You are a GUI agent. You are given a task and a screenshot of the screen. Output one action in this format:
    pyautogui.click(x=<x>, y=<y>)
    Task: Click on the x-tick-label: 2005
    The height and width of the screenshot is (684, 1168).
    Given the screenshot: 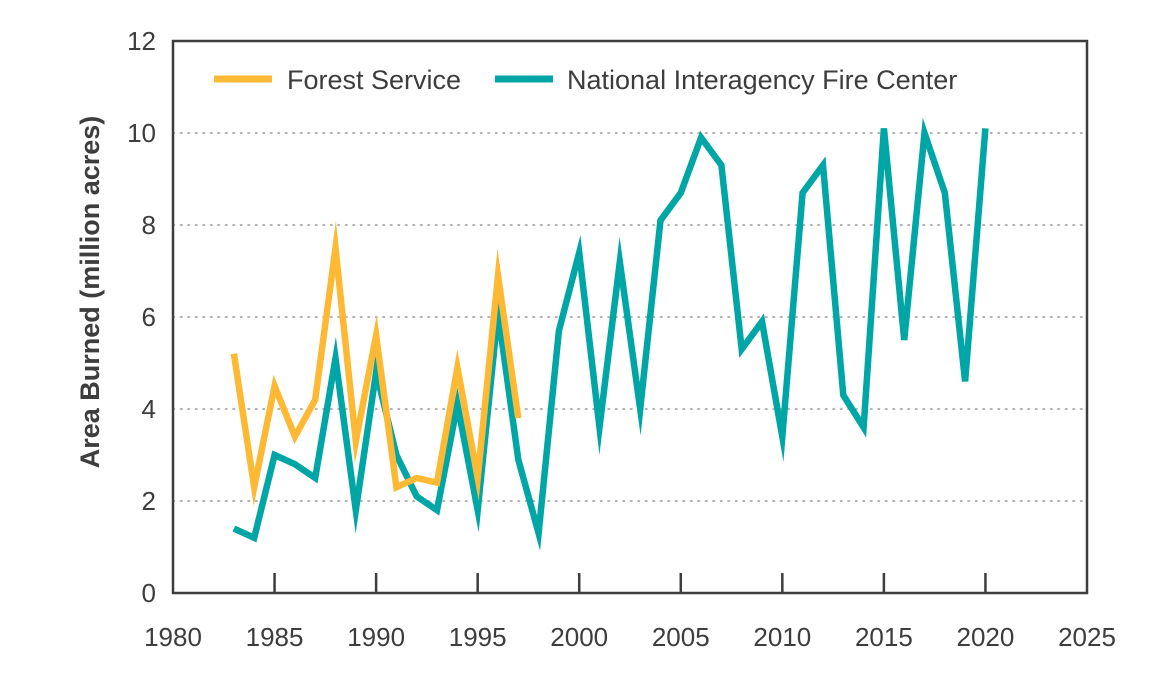 What is the action you would take?
    pyautogui.click(x=681, y=637)
    